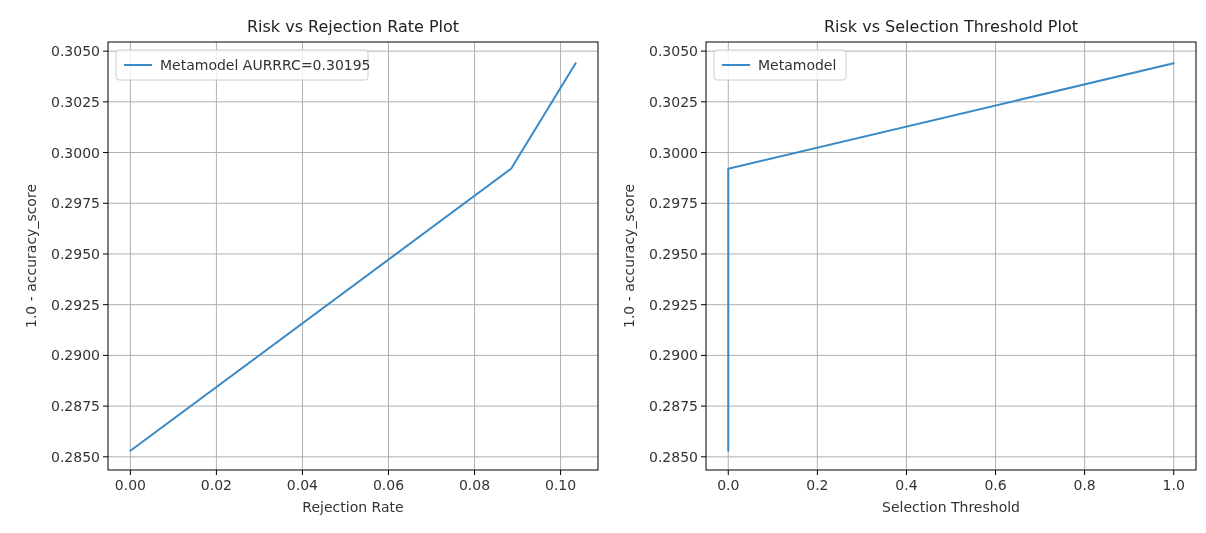 This screenshot has height=533, width=1206. Describe the element at coordinates (906, 485) in the screenshot. I see `x-tick-label: 0.4` at that location.